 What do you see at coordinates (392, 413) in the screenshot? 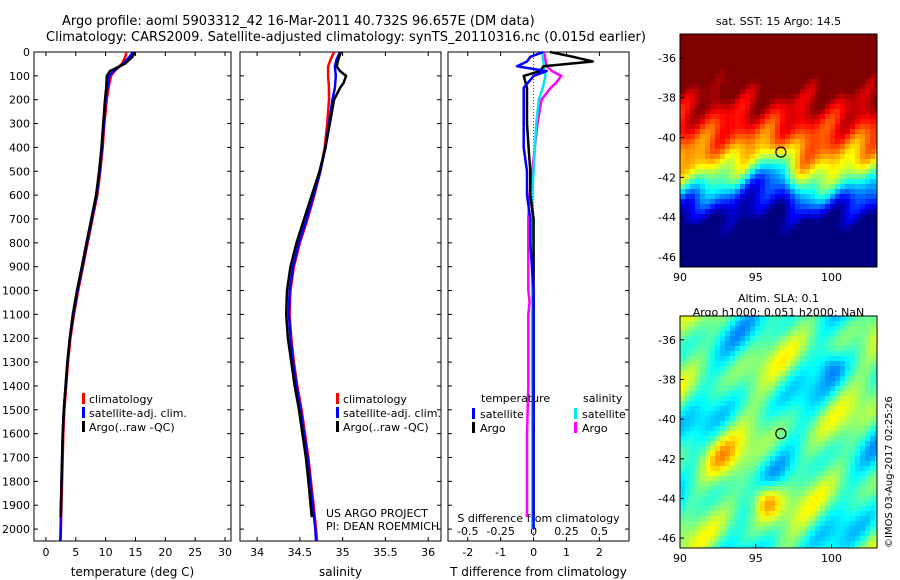
I see `salinity-legend-label: satellite-adj. clim.` at bounding box center [392, 413].